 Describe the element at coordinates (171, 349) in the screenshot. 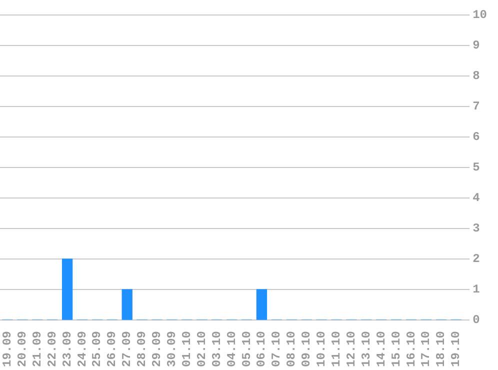

I see `x-tick-label: 30.09` at that location.